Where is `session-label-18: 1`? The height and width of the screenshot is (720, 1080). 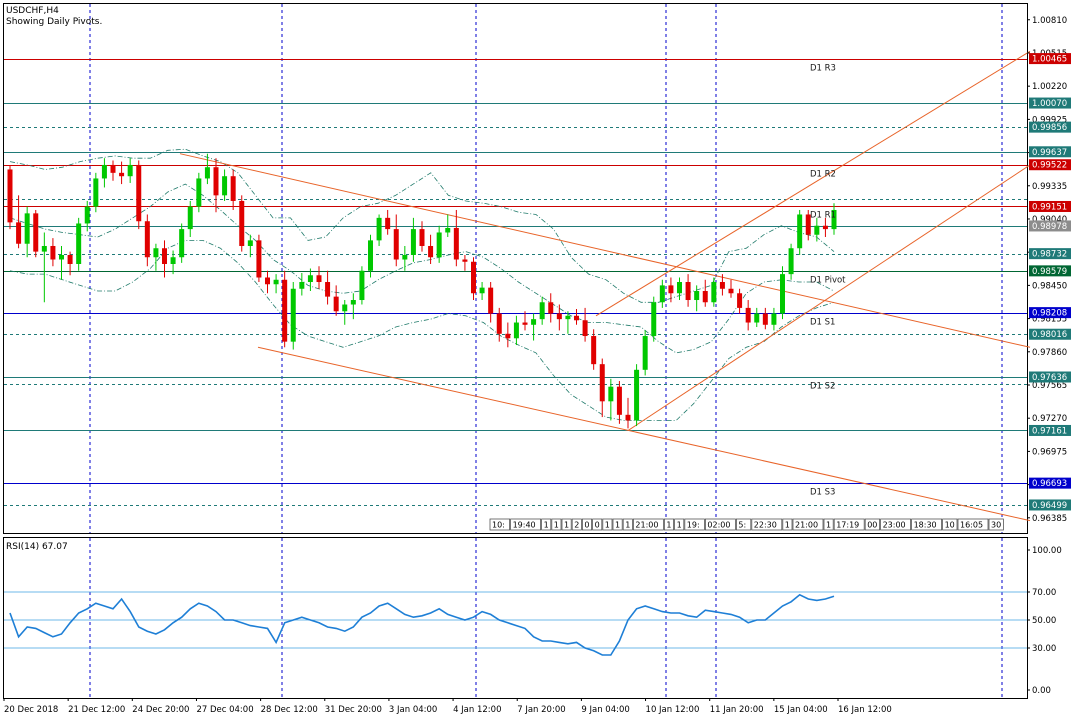
session-label-18: 1 is located at coordinates (787, 525).